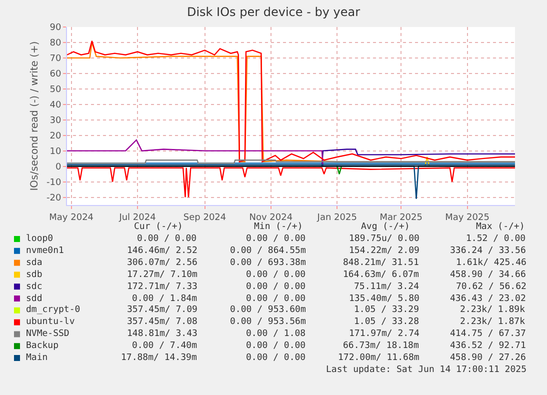 The image size is (547, 395). Describe the element at coordinates (34, 263) in the screenshot. I see `legend-label: sda` at that location.